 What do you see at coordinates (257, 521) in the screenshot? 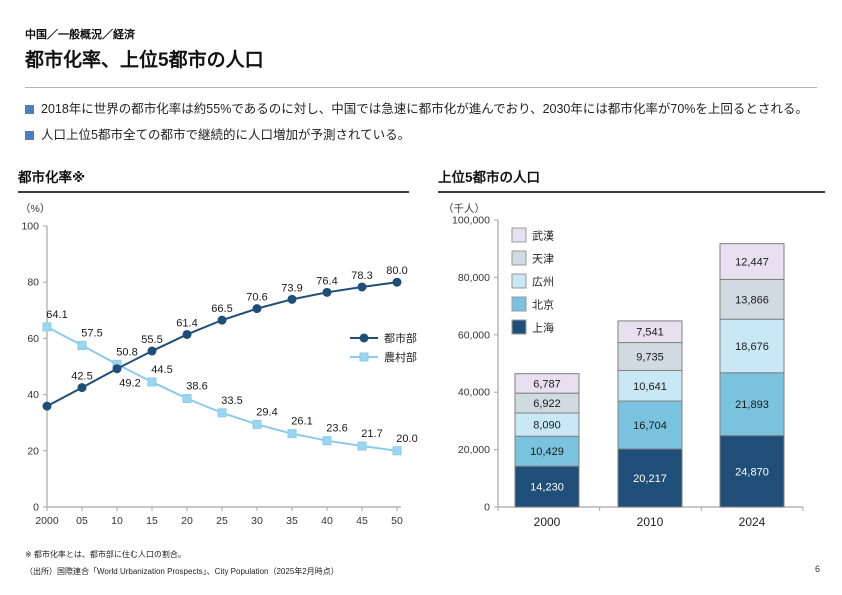
I see `svg-text: 30` at bounding box center [257, 521].